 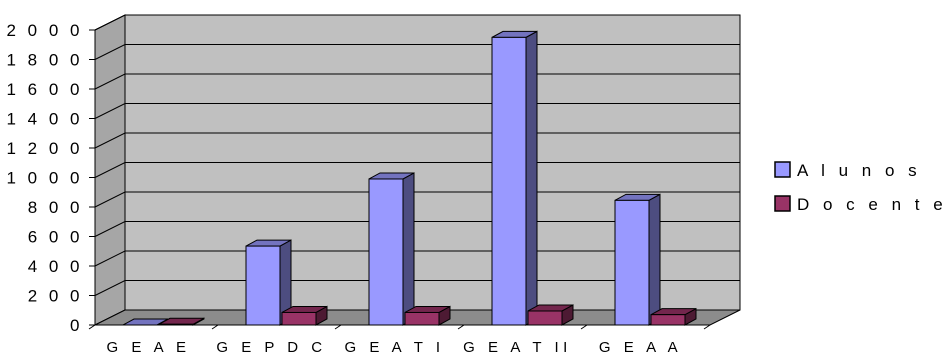 I want to click on gridline, so click(x=417, y=22).